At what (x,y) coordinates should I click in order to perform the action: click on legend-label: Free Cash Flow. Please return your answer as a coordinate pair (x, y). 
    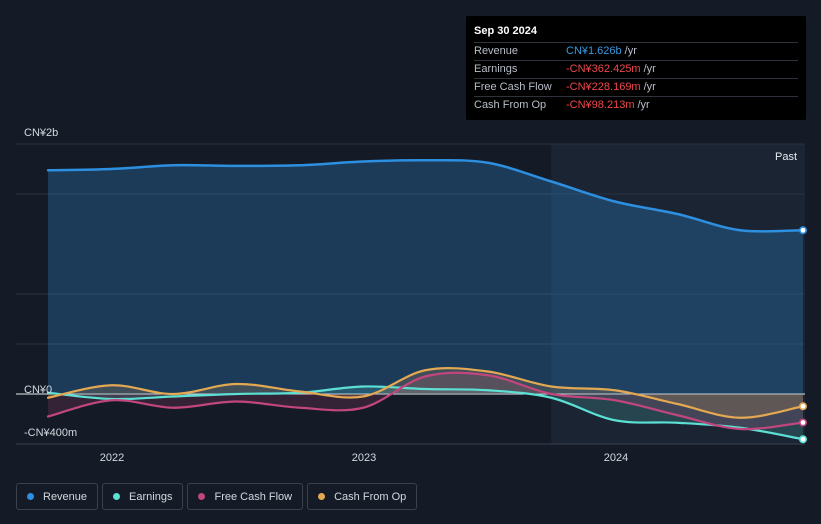
    Looking at the image, I should click on (253, 496).